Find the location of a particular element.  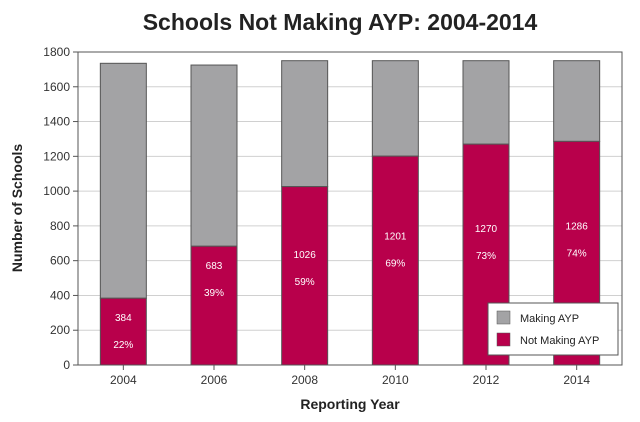

x-tick-label: 2006 is located at coordinates (214, 380).